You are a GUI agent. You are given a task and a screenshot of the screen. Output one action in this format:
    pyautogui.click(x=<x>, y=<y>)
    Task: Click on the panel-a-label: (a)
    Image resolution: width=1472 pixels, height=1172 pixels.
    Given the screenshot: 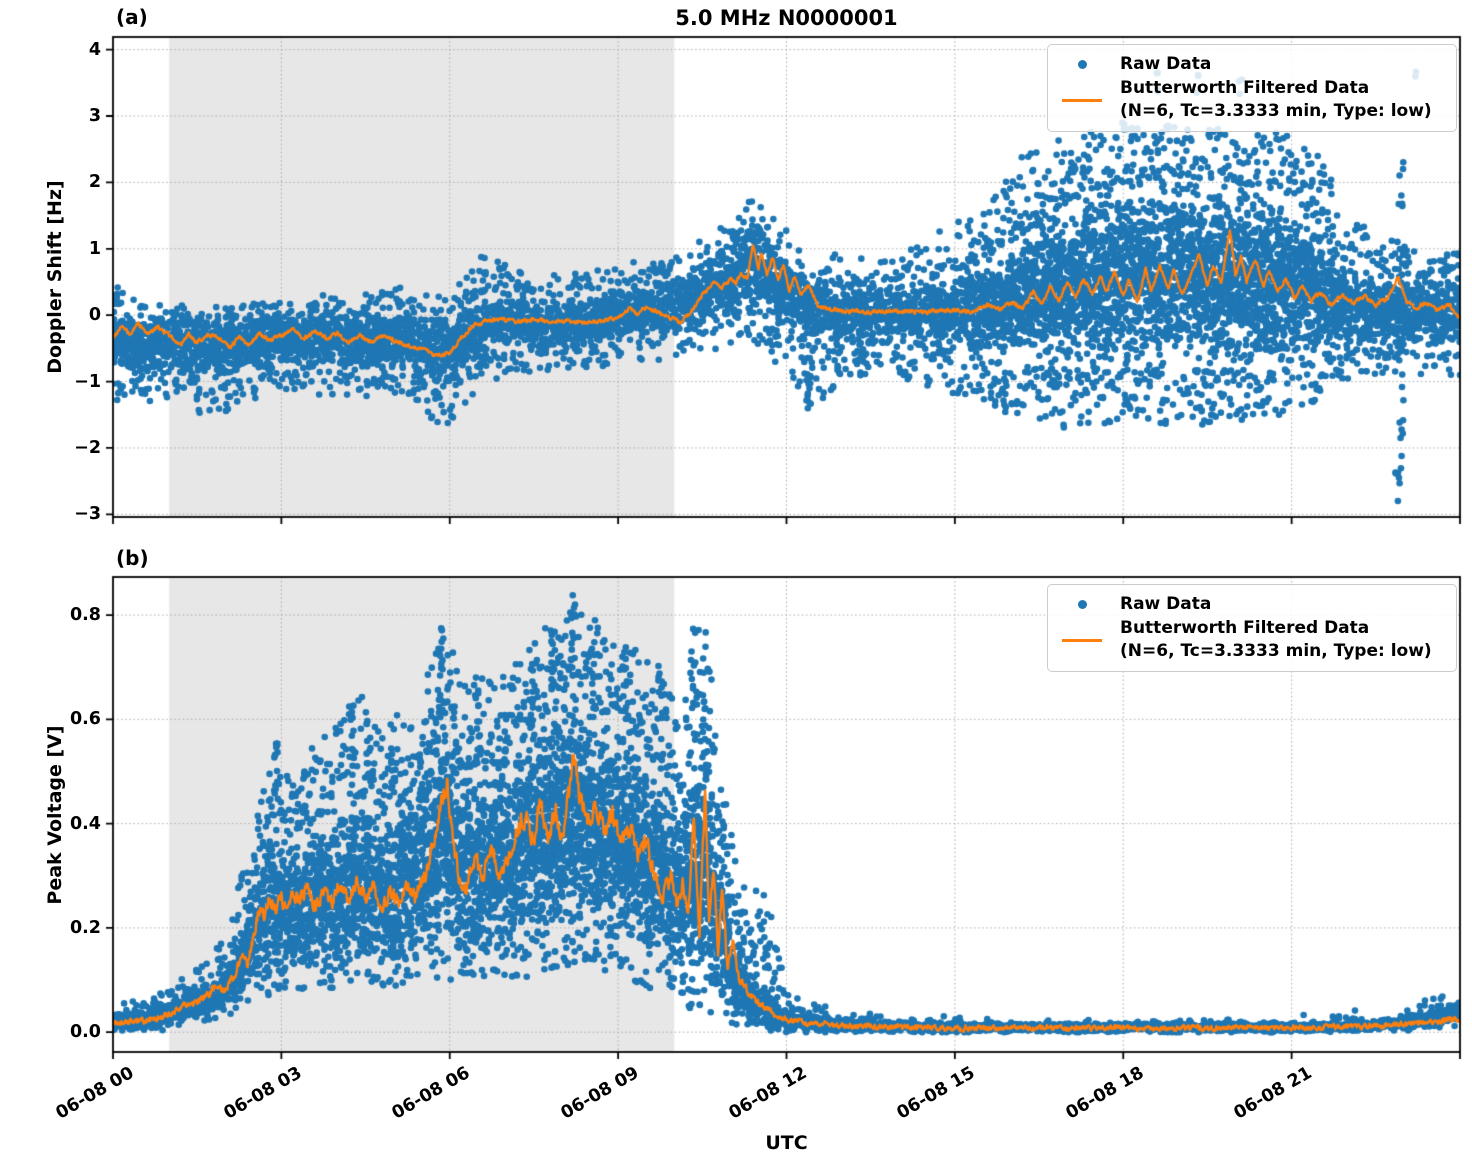 What is the action you would take?
    pyautogui.click(x=132, y=17)
    